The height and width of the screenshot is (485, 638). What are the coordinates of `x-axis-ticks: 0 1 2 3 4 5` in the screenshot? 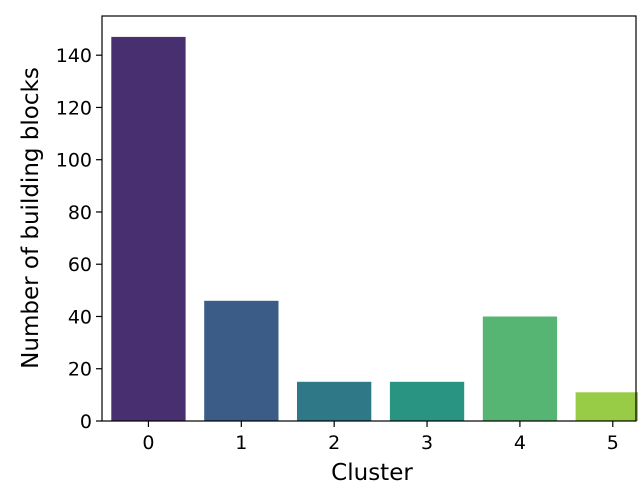 It's located at (380, 437).